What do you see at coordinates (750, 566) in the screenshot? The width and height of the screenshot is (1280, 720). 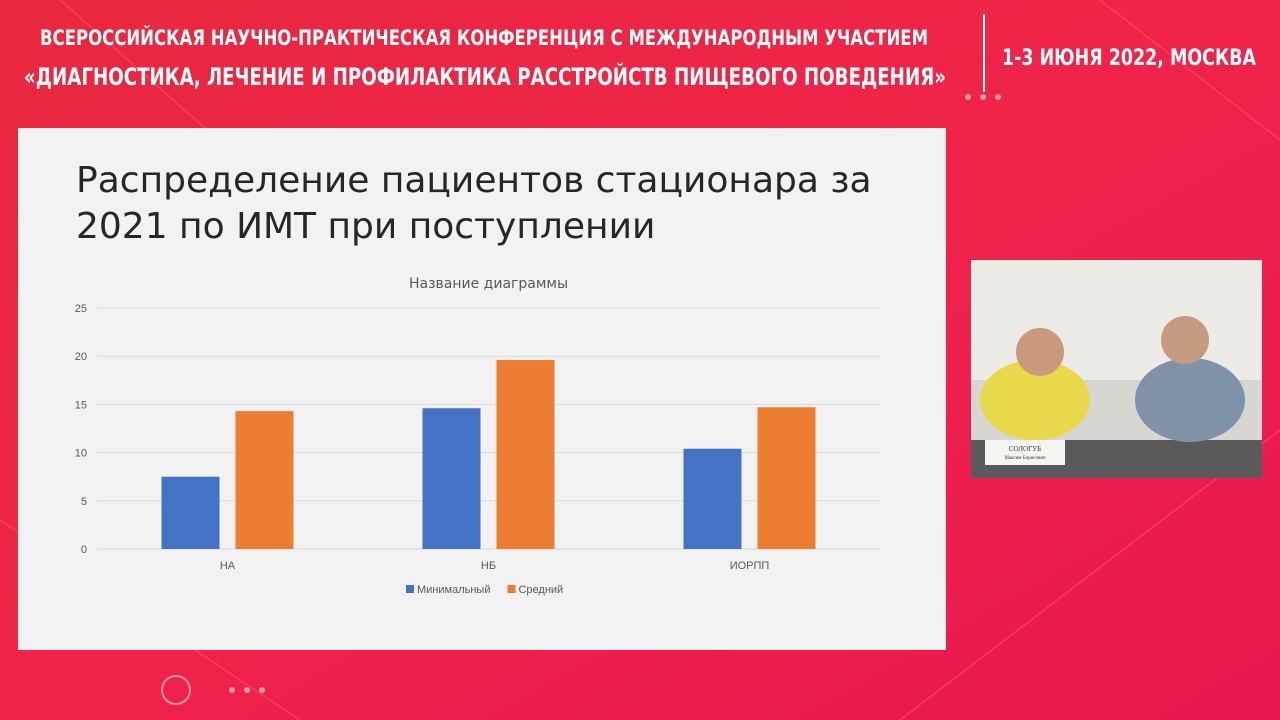 I see `x-tick-label: ИОРПП` at bounding box center [750, 566].